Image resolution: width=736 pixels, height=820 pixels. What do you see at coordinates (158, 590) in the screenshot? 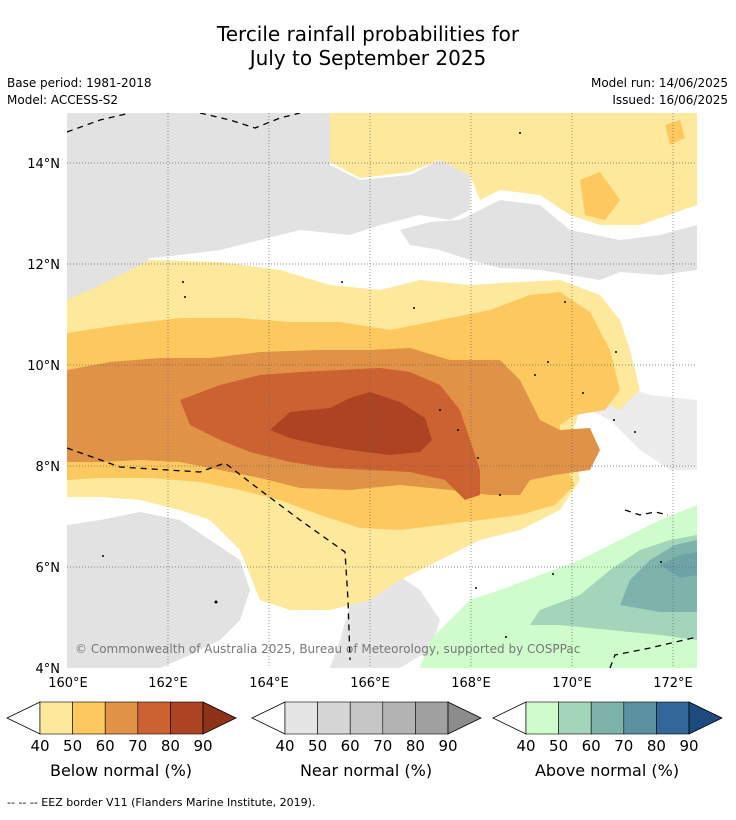
I see `near-normal-region-southwest` at bounding box center [158, 590].